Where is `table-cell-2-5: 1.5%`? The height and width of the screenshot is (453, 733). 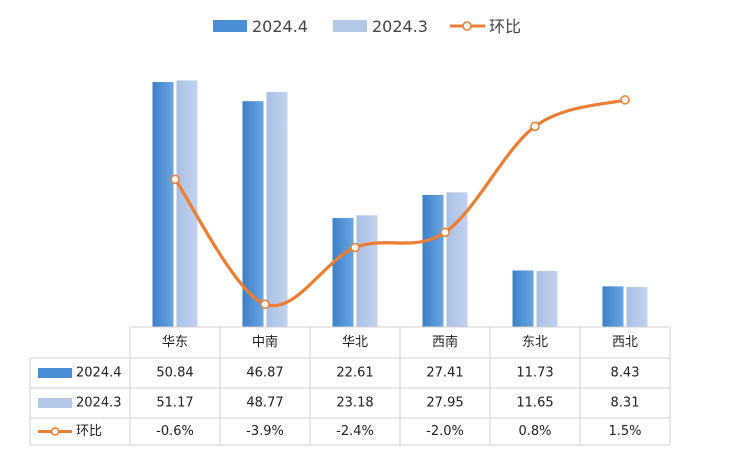 table-cell-2-5: 1.5% is located at coordinates (624, 431).